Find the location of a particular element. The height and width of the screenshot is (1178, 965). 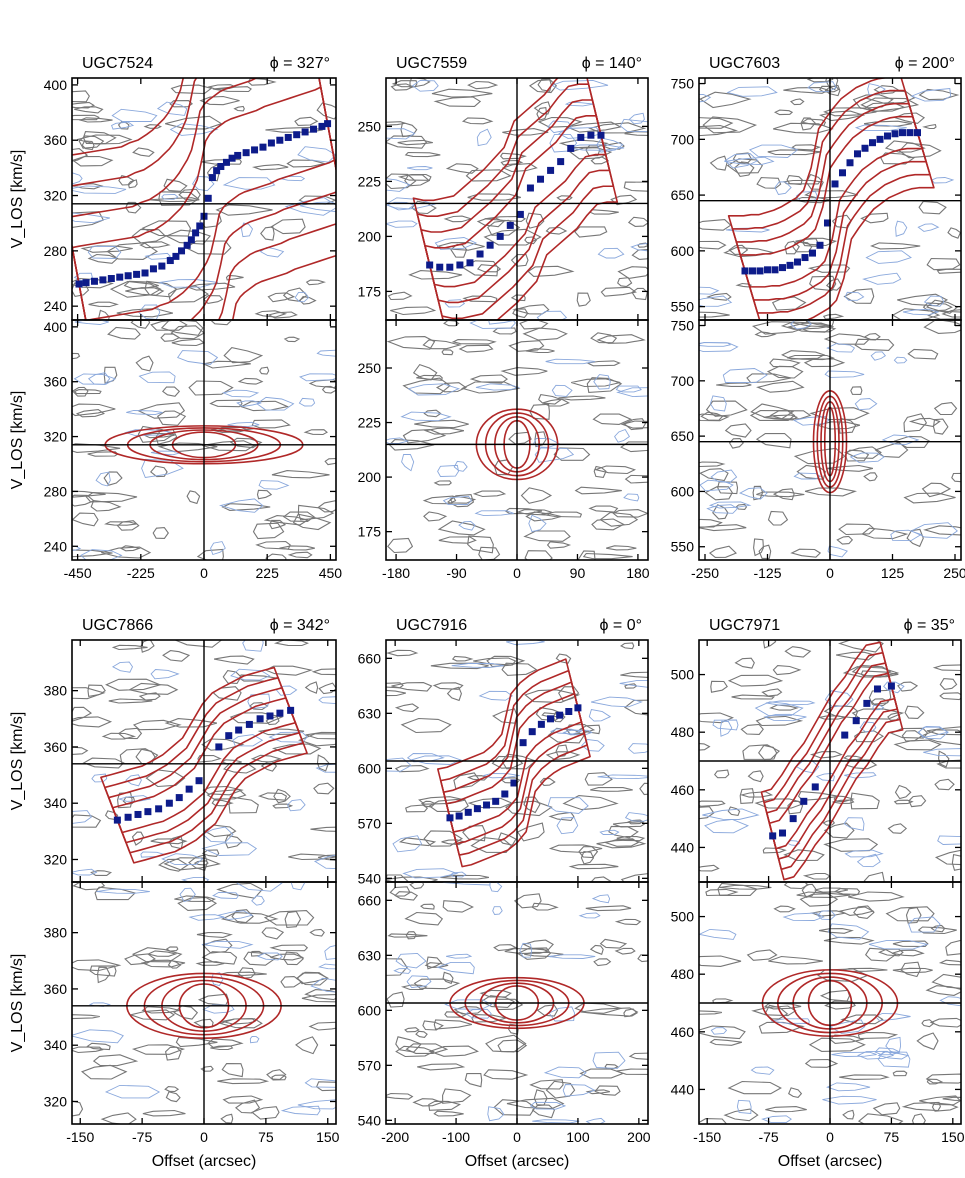

x-tick-label: 125 is located at coordinates (893, 573).